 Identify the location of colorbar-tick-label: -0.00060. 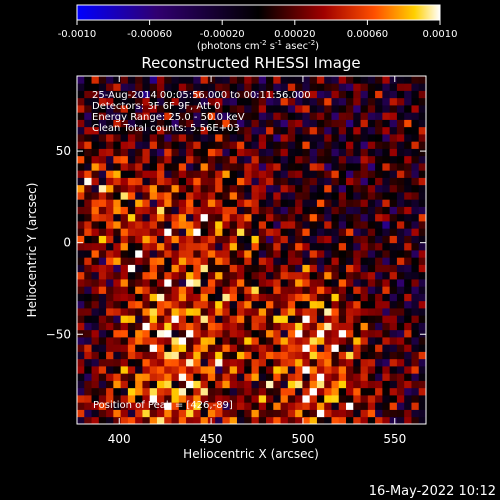
(149, 34).